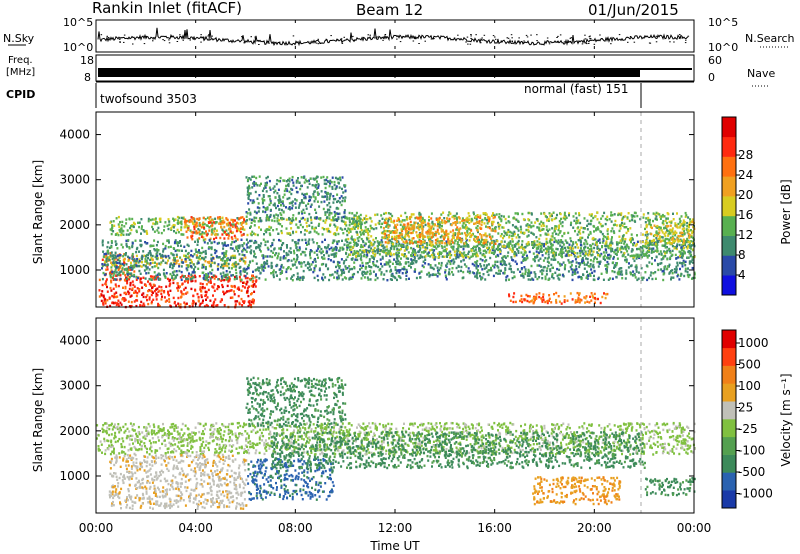 The image size is (800, 554). Describe the element at coordinates (167, 8) in the screenshot. I see `site-title: Rankin Inlet (fitACF)` at that location.